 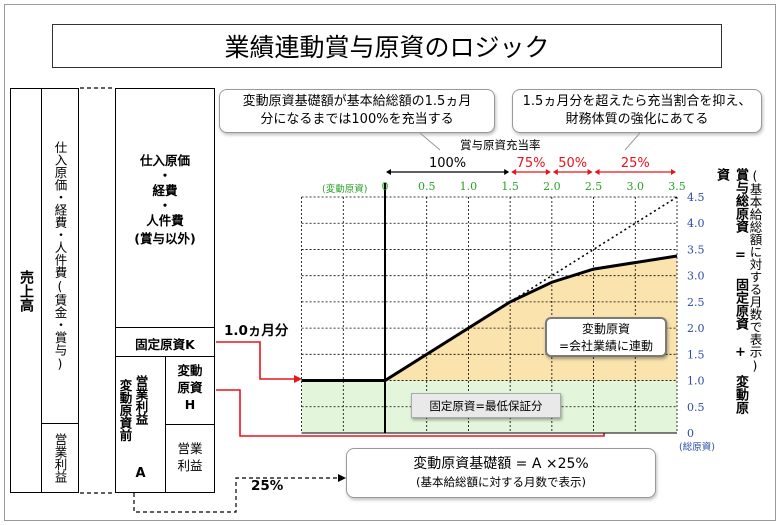 I want to click on rate-label: 25%, so click(x=635, y=163).